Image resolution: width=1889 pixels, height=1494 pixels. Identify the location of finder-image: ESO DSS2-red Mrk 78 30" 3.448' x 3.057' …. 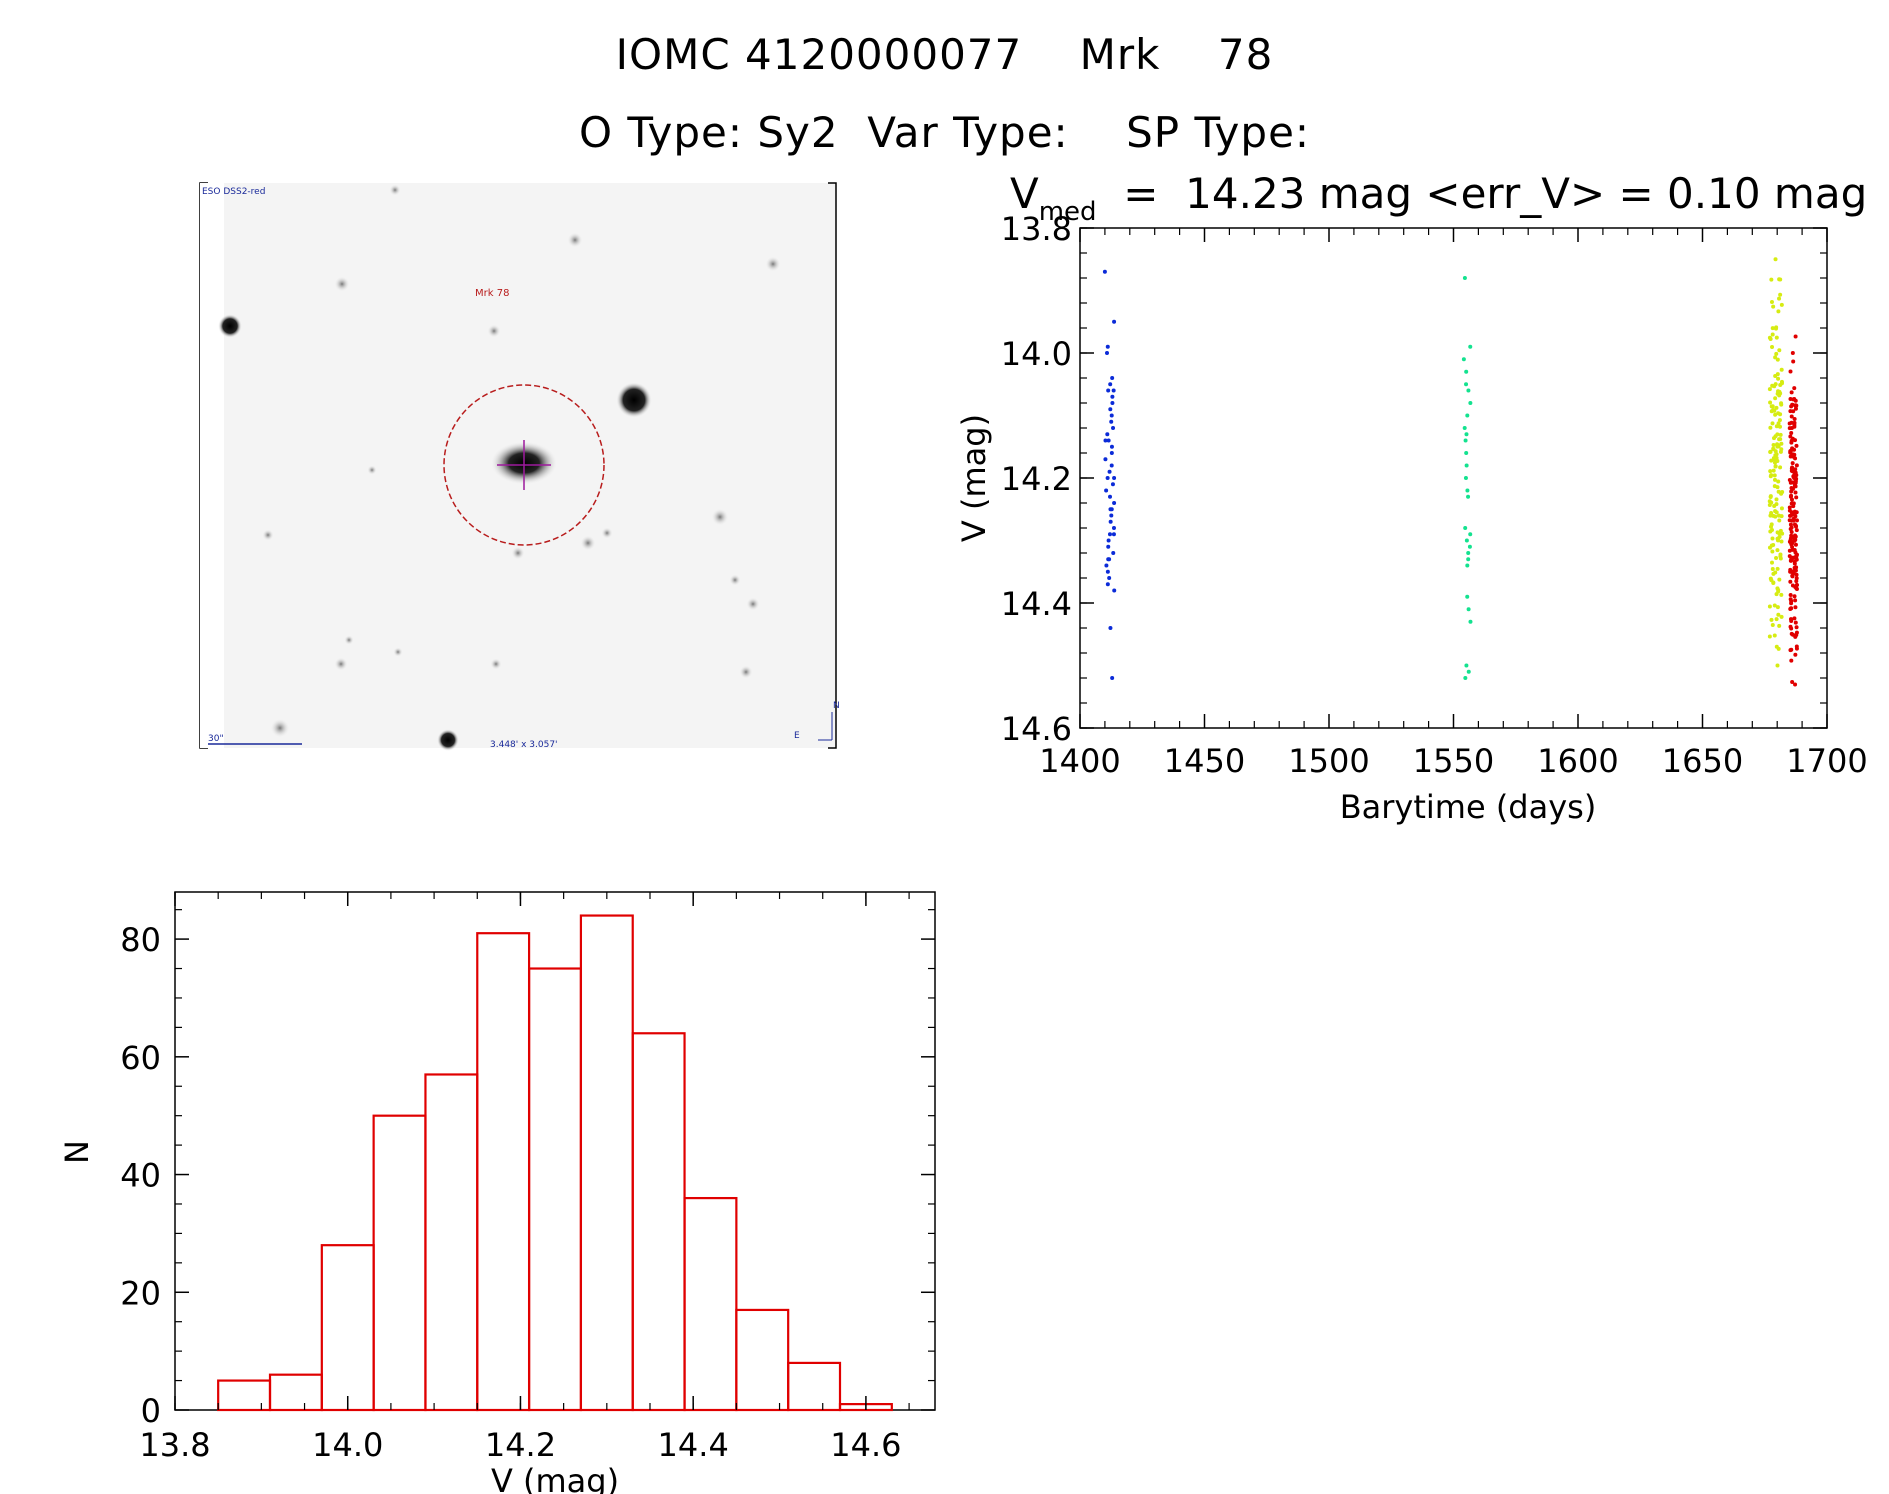
(519, 466).